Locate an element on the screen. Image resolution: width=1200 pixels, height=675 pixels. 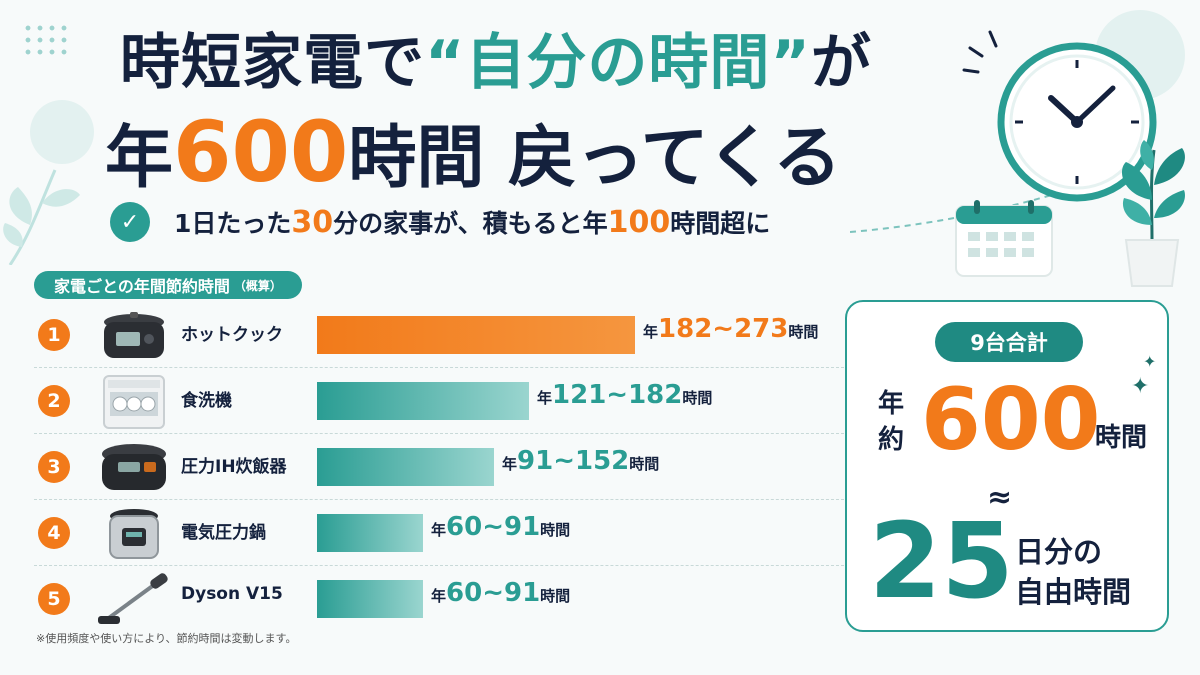
dot-pattern is located at coordinates (47, 39).